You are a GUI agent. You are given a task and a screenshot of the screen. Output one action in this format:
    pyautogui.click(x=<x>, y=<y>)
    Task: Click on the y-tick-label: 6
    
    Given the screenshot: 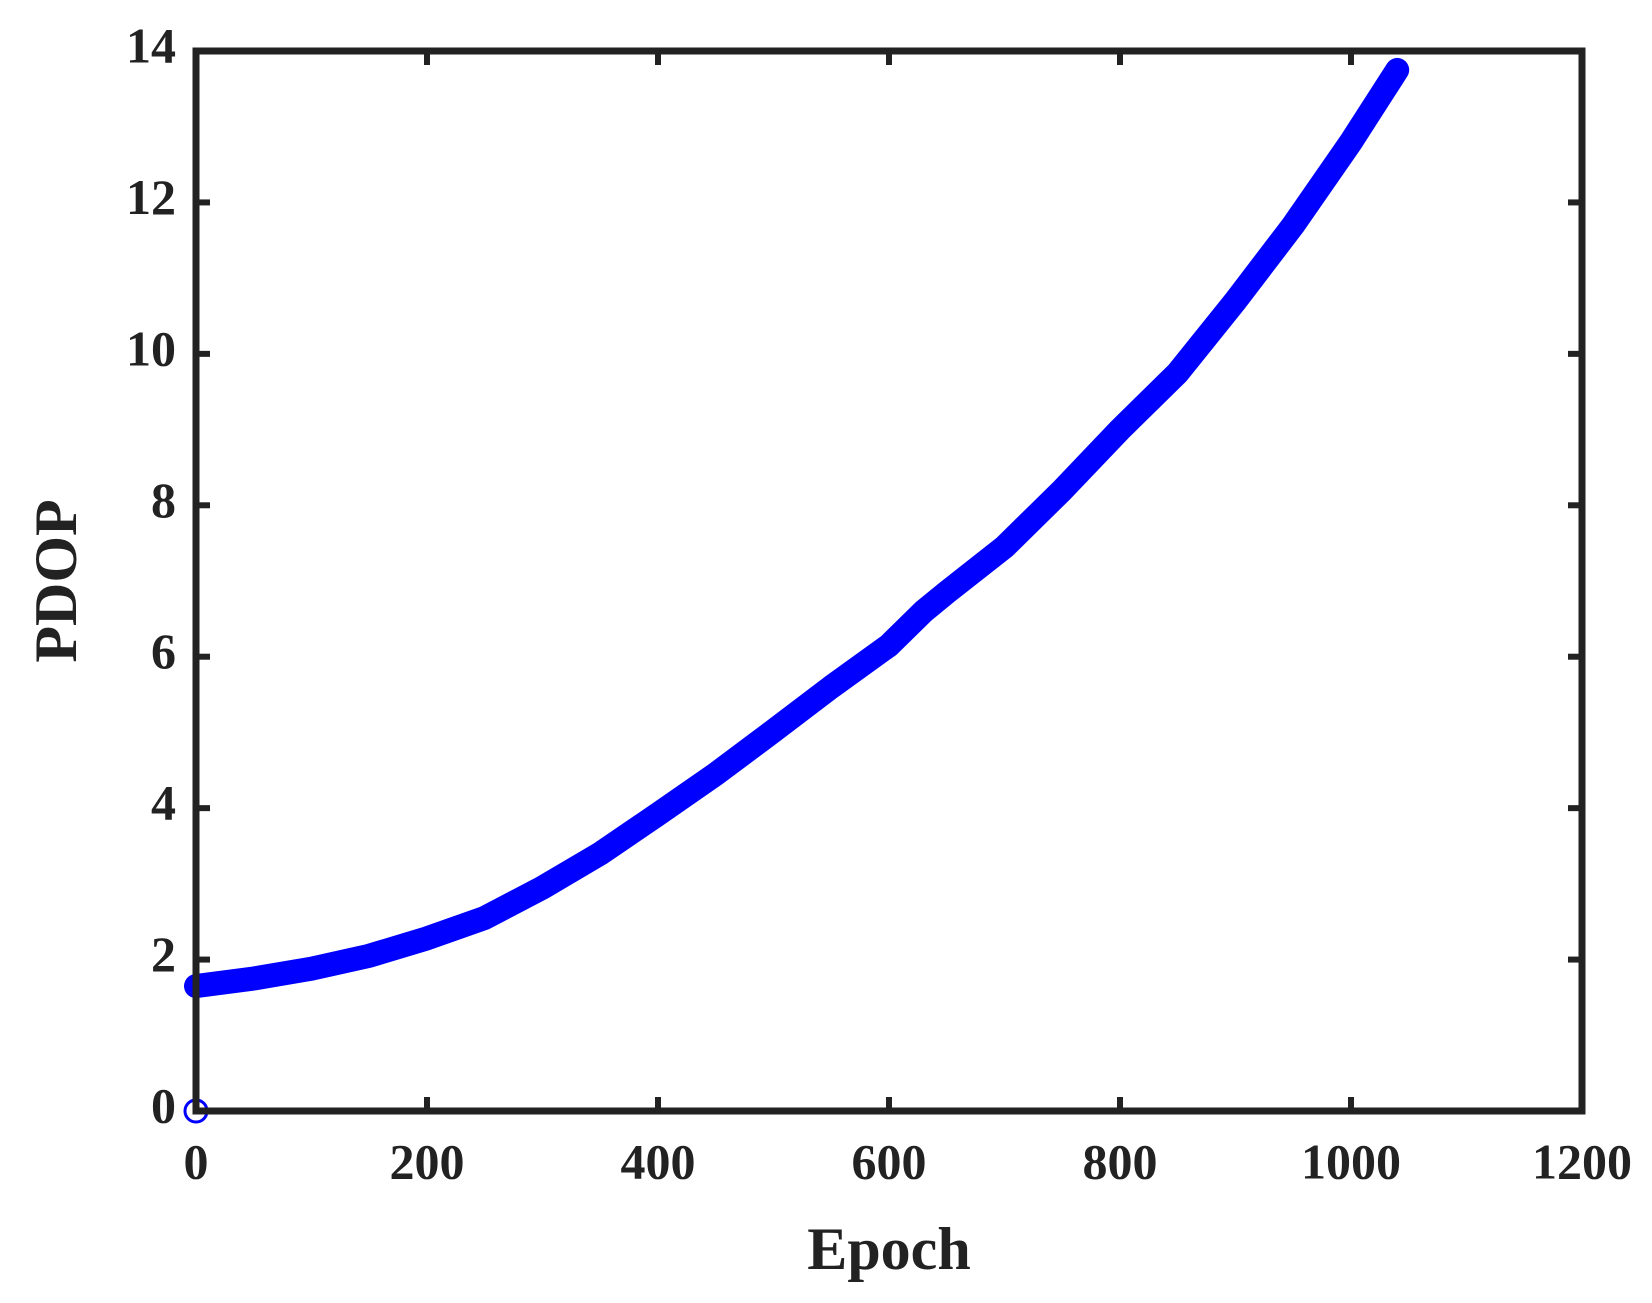 What is the action you would take?
    pyautogui.click(x=163, y=651)
    